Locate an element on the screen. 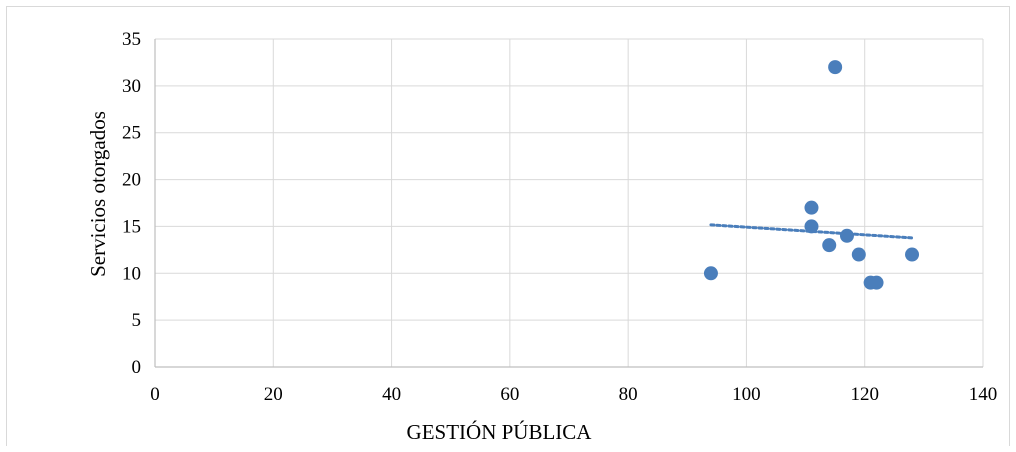  x-tick-label: 40 is located at coordinates (391, 394).